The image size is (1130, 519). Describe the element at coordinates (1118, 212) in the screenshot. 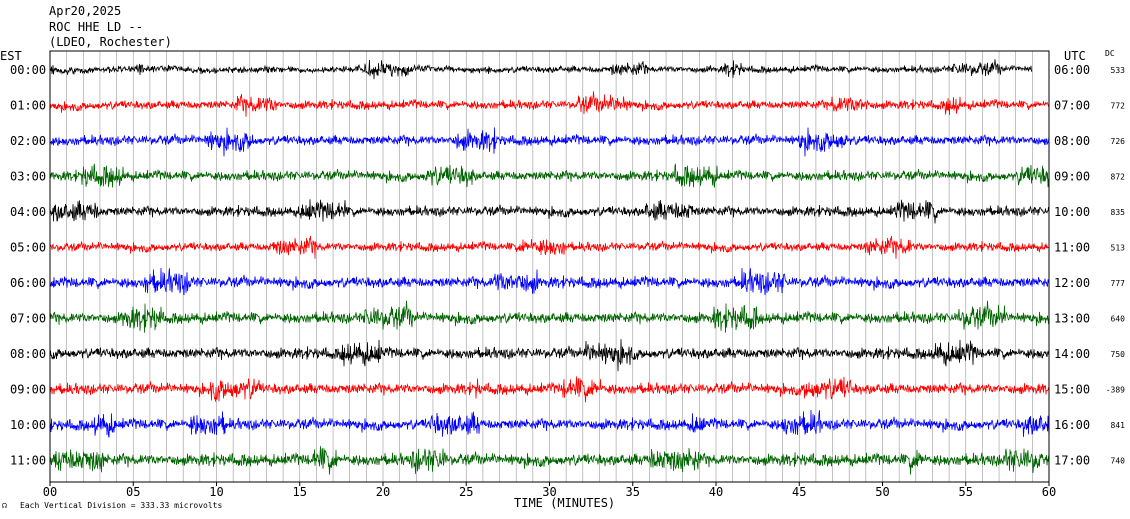

I see `dc-offset-value: 835` at that location.